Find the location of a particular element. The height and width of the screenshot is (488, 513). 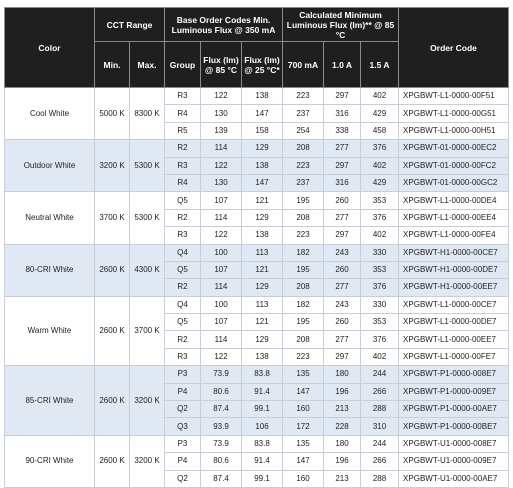

flux-1-5a-cell: 458 is located at coordinates (380, 131).